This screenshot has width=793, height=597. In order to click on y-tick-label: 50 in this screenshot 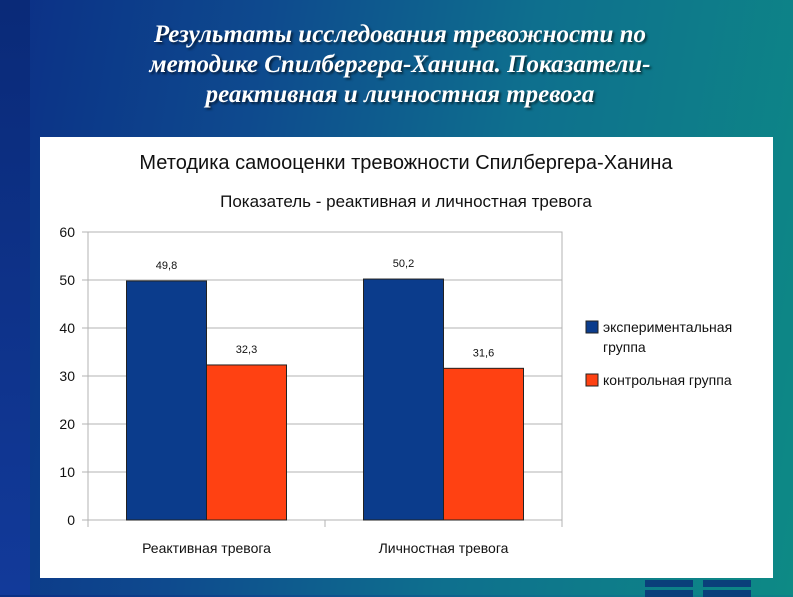, I will do `click(67, 280)`.